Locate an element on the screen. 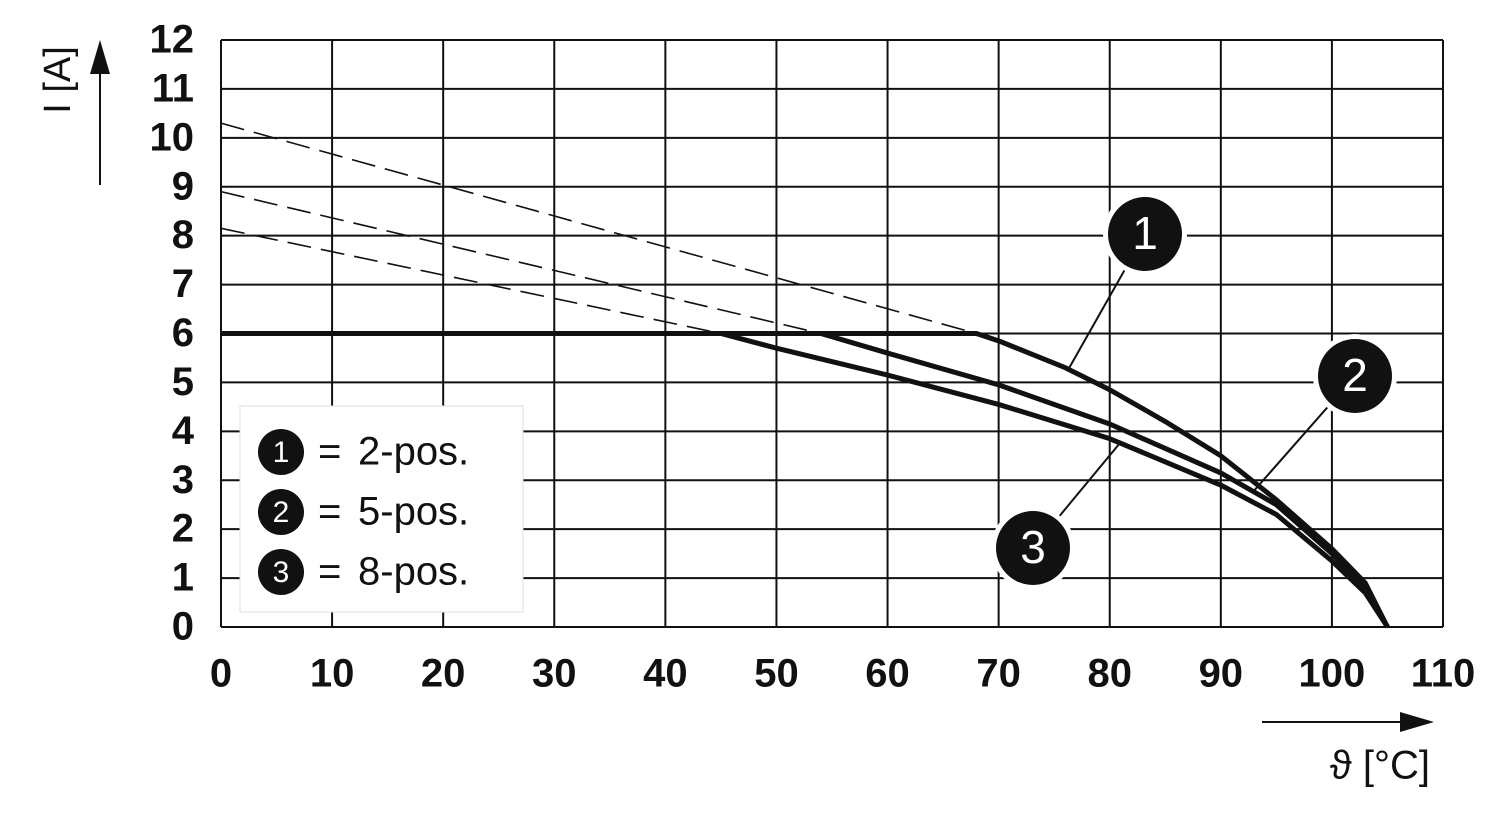 The height and width of the screenshot is (821, 1500). x-tick-label: 70 is located at coordinates (998, 674).